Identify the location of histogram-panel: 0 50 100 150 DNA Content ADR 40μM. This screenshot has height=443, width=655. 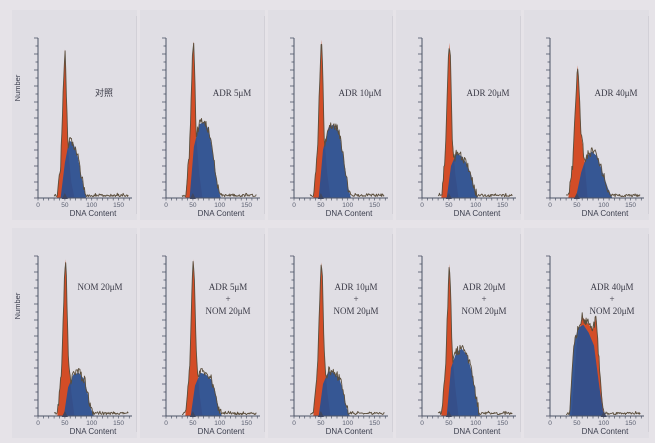
(586, 115).